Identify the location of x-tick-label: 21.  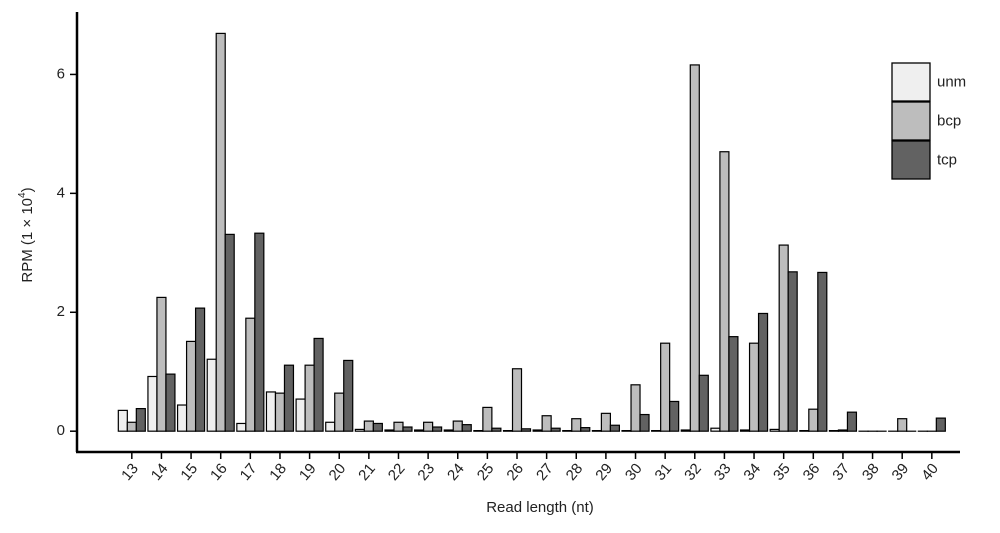
(367, 472).